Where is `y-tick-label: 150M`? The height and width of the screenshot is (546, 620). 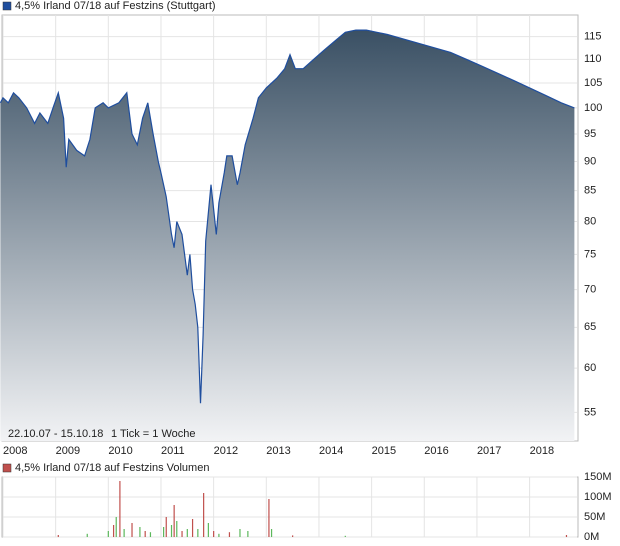
y-tick-label: 150M is located at coordinates (598, 477).